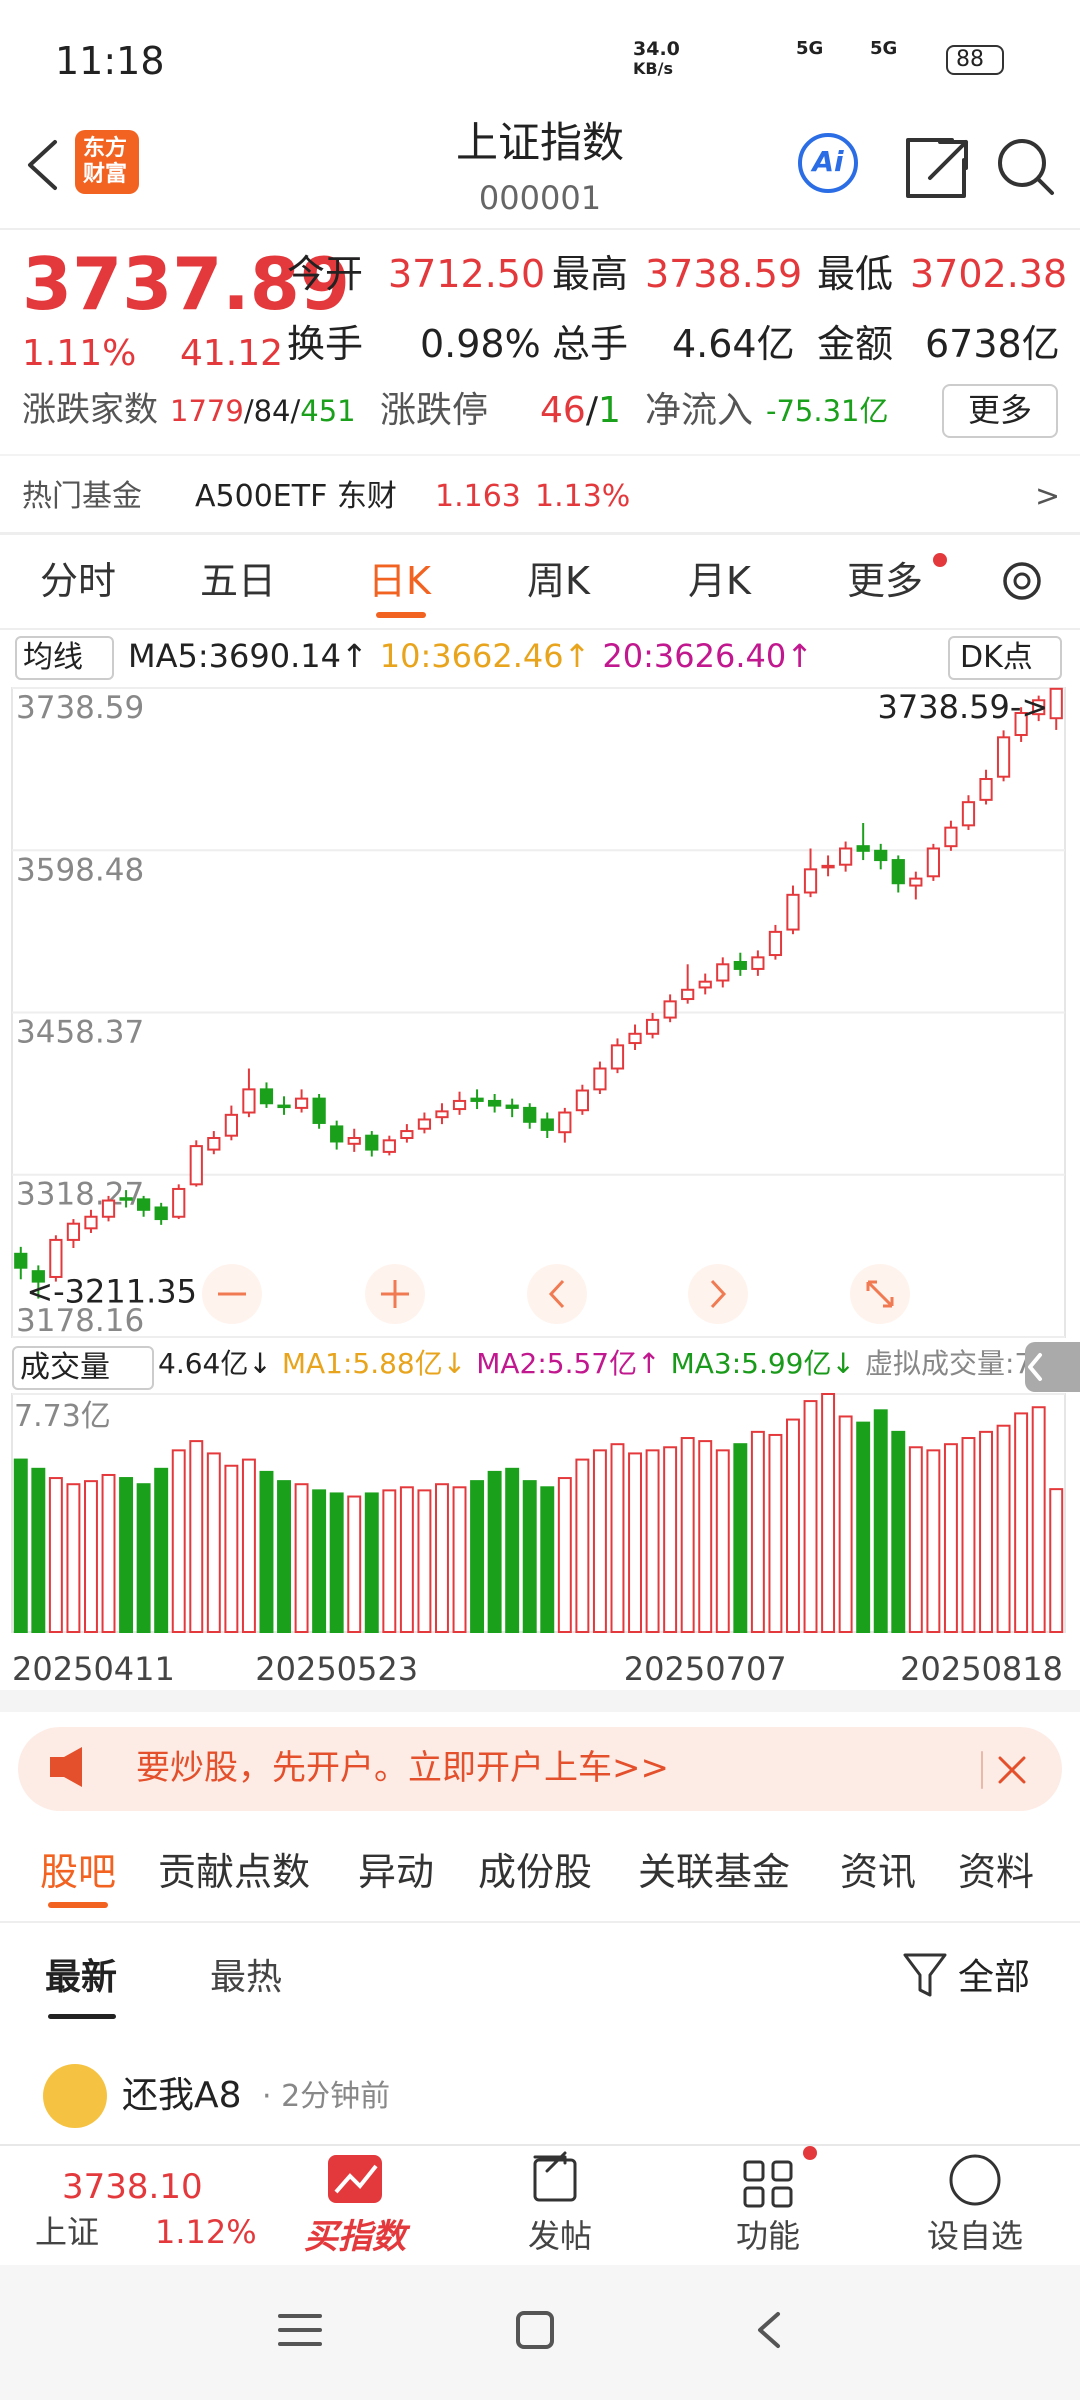  I want to click on period-tab: 月K, so click(719, 581).